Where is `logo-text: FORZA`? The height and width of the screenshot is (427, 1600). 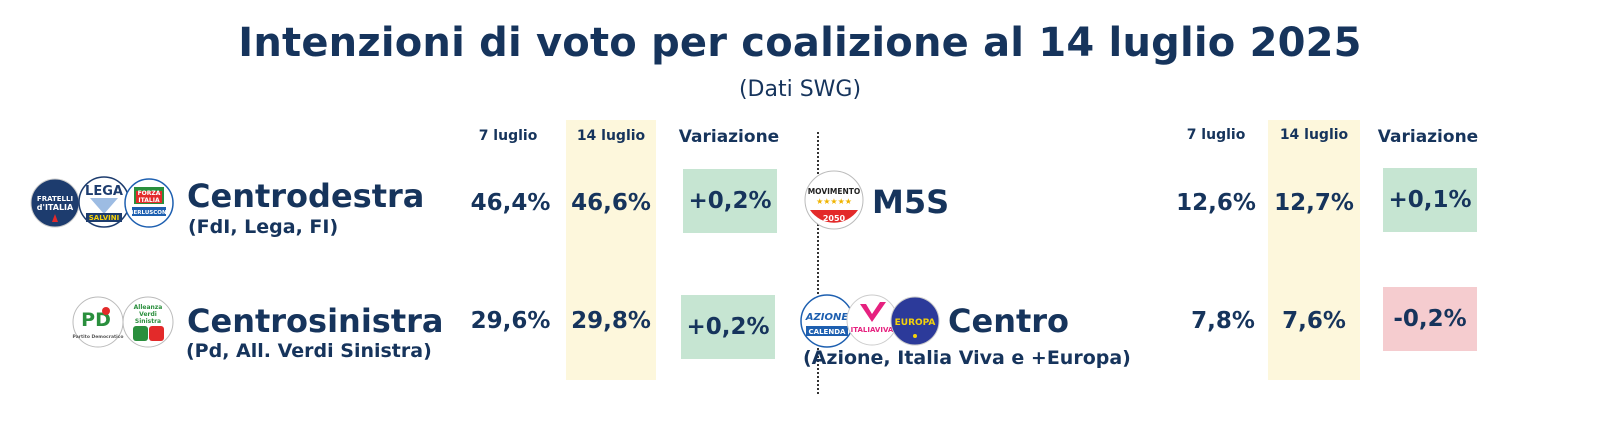
logo-text: FORZA is located at coordinates (149, 193).